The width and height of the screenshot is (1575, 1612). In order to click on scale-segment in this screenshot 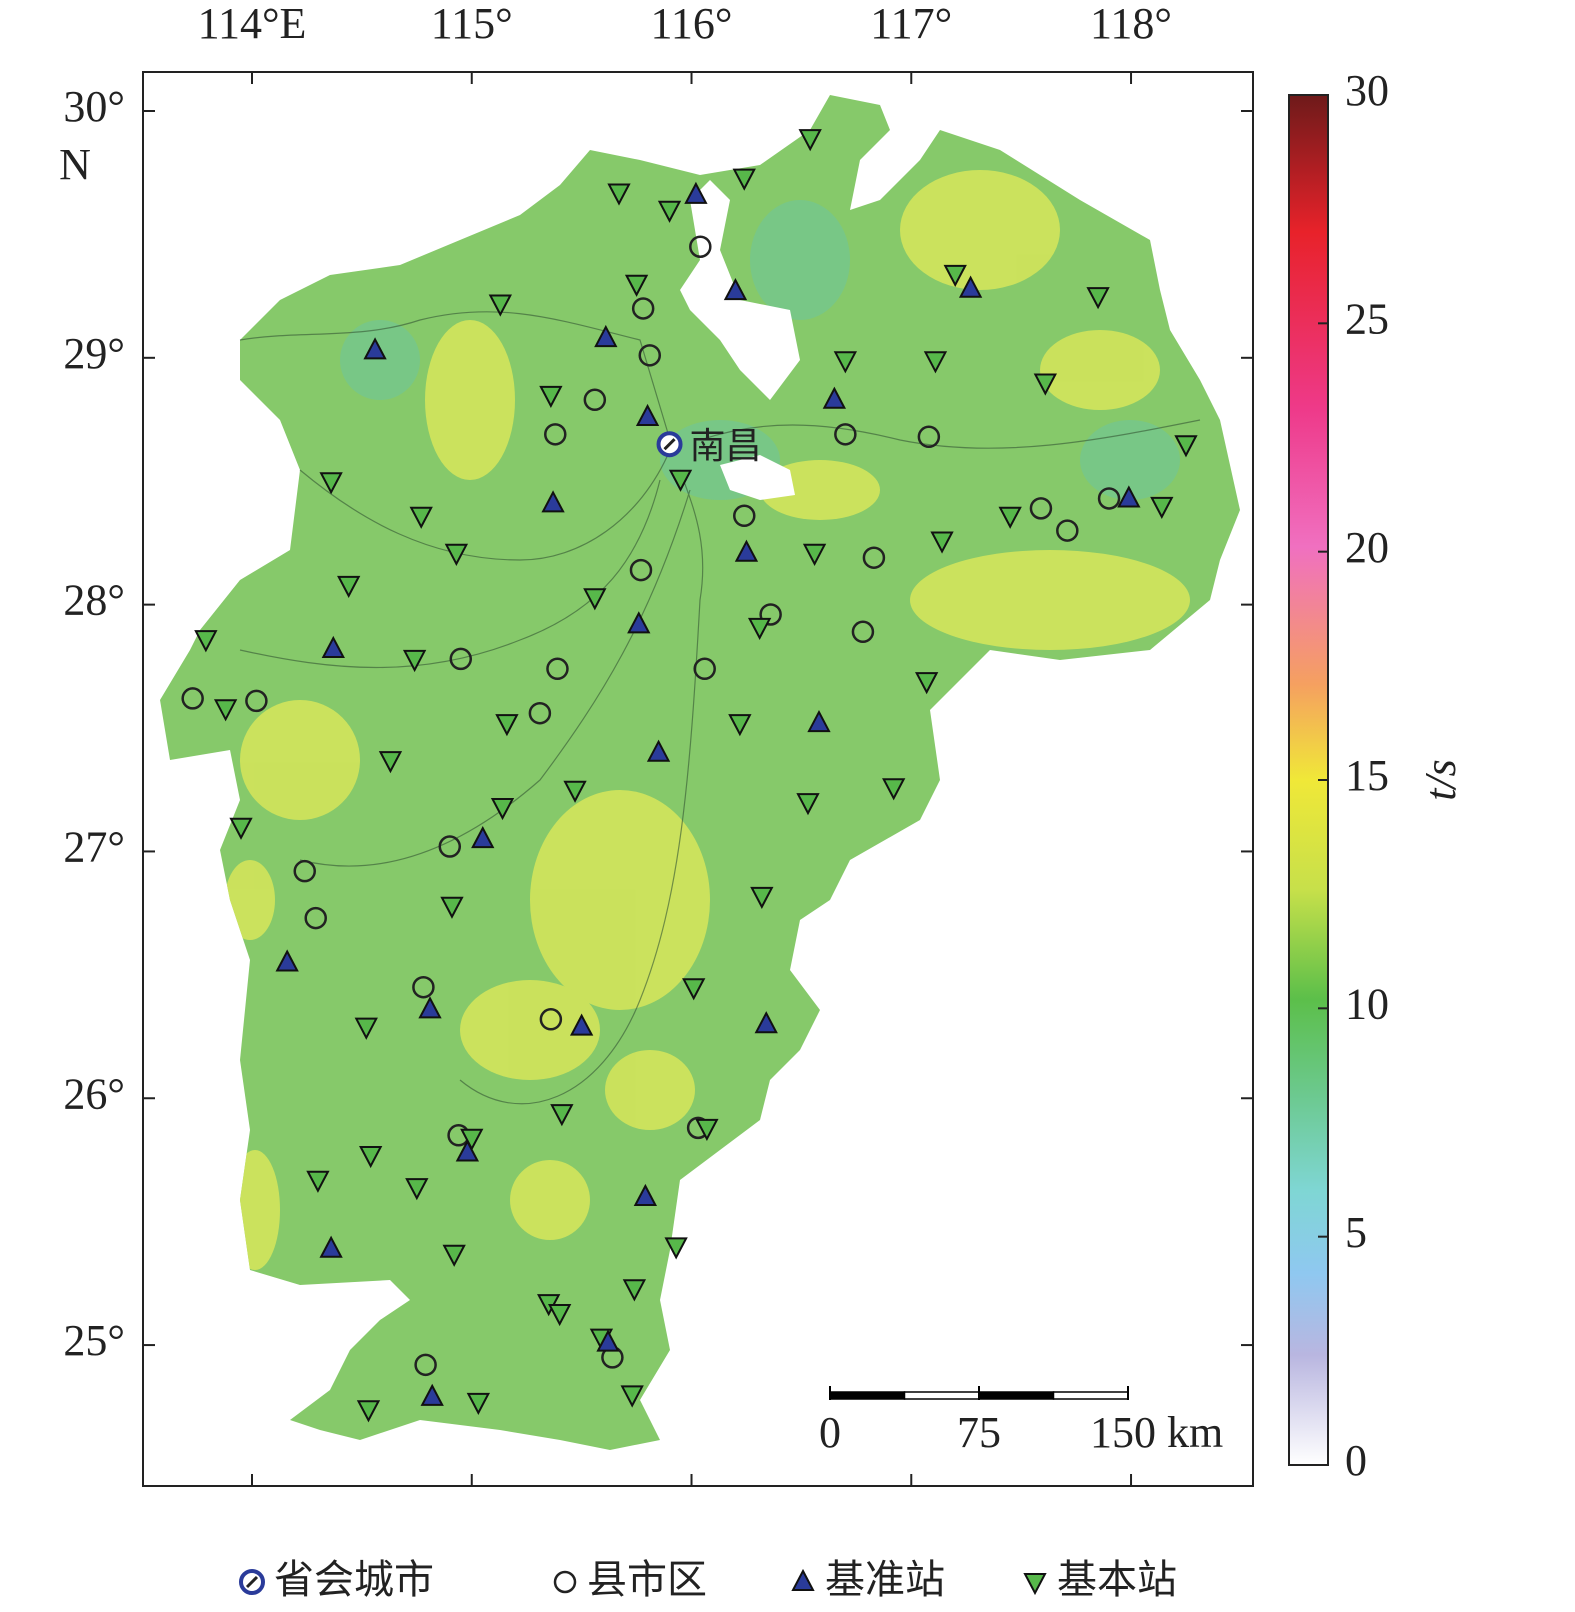, I will do `click(1016, 1395)`.